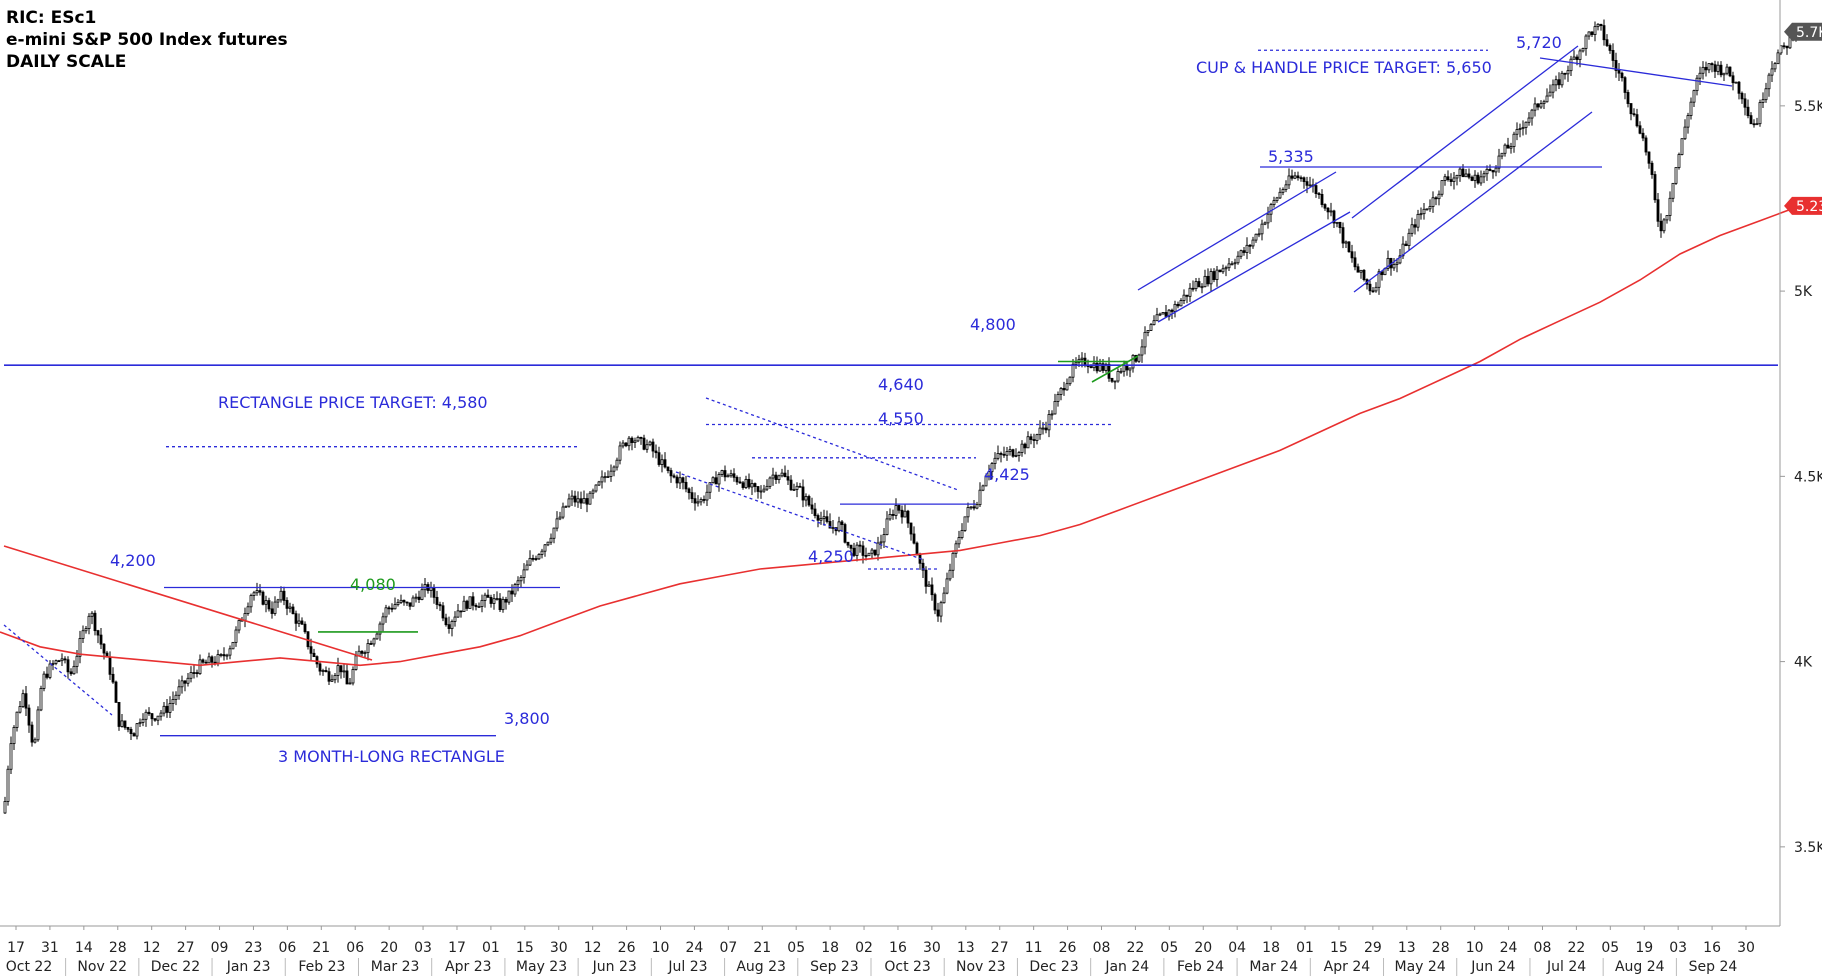  Describe the element at coordinates (762, 948) in the screenshot. I see `x-day-label: 21` at that location.